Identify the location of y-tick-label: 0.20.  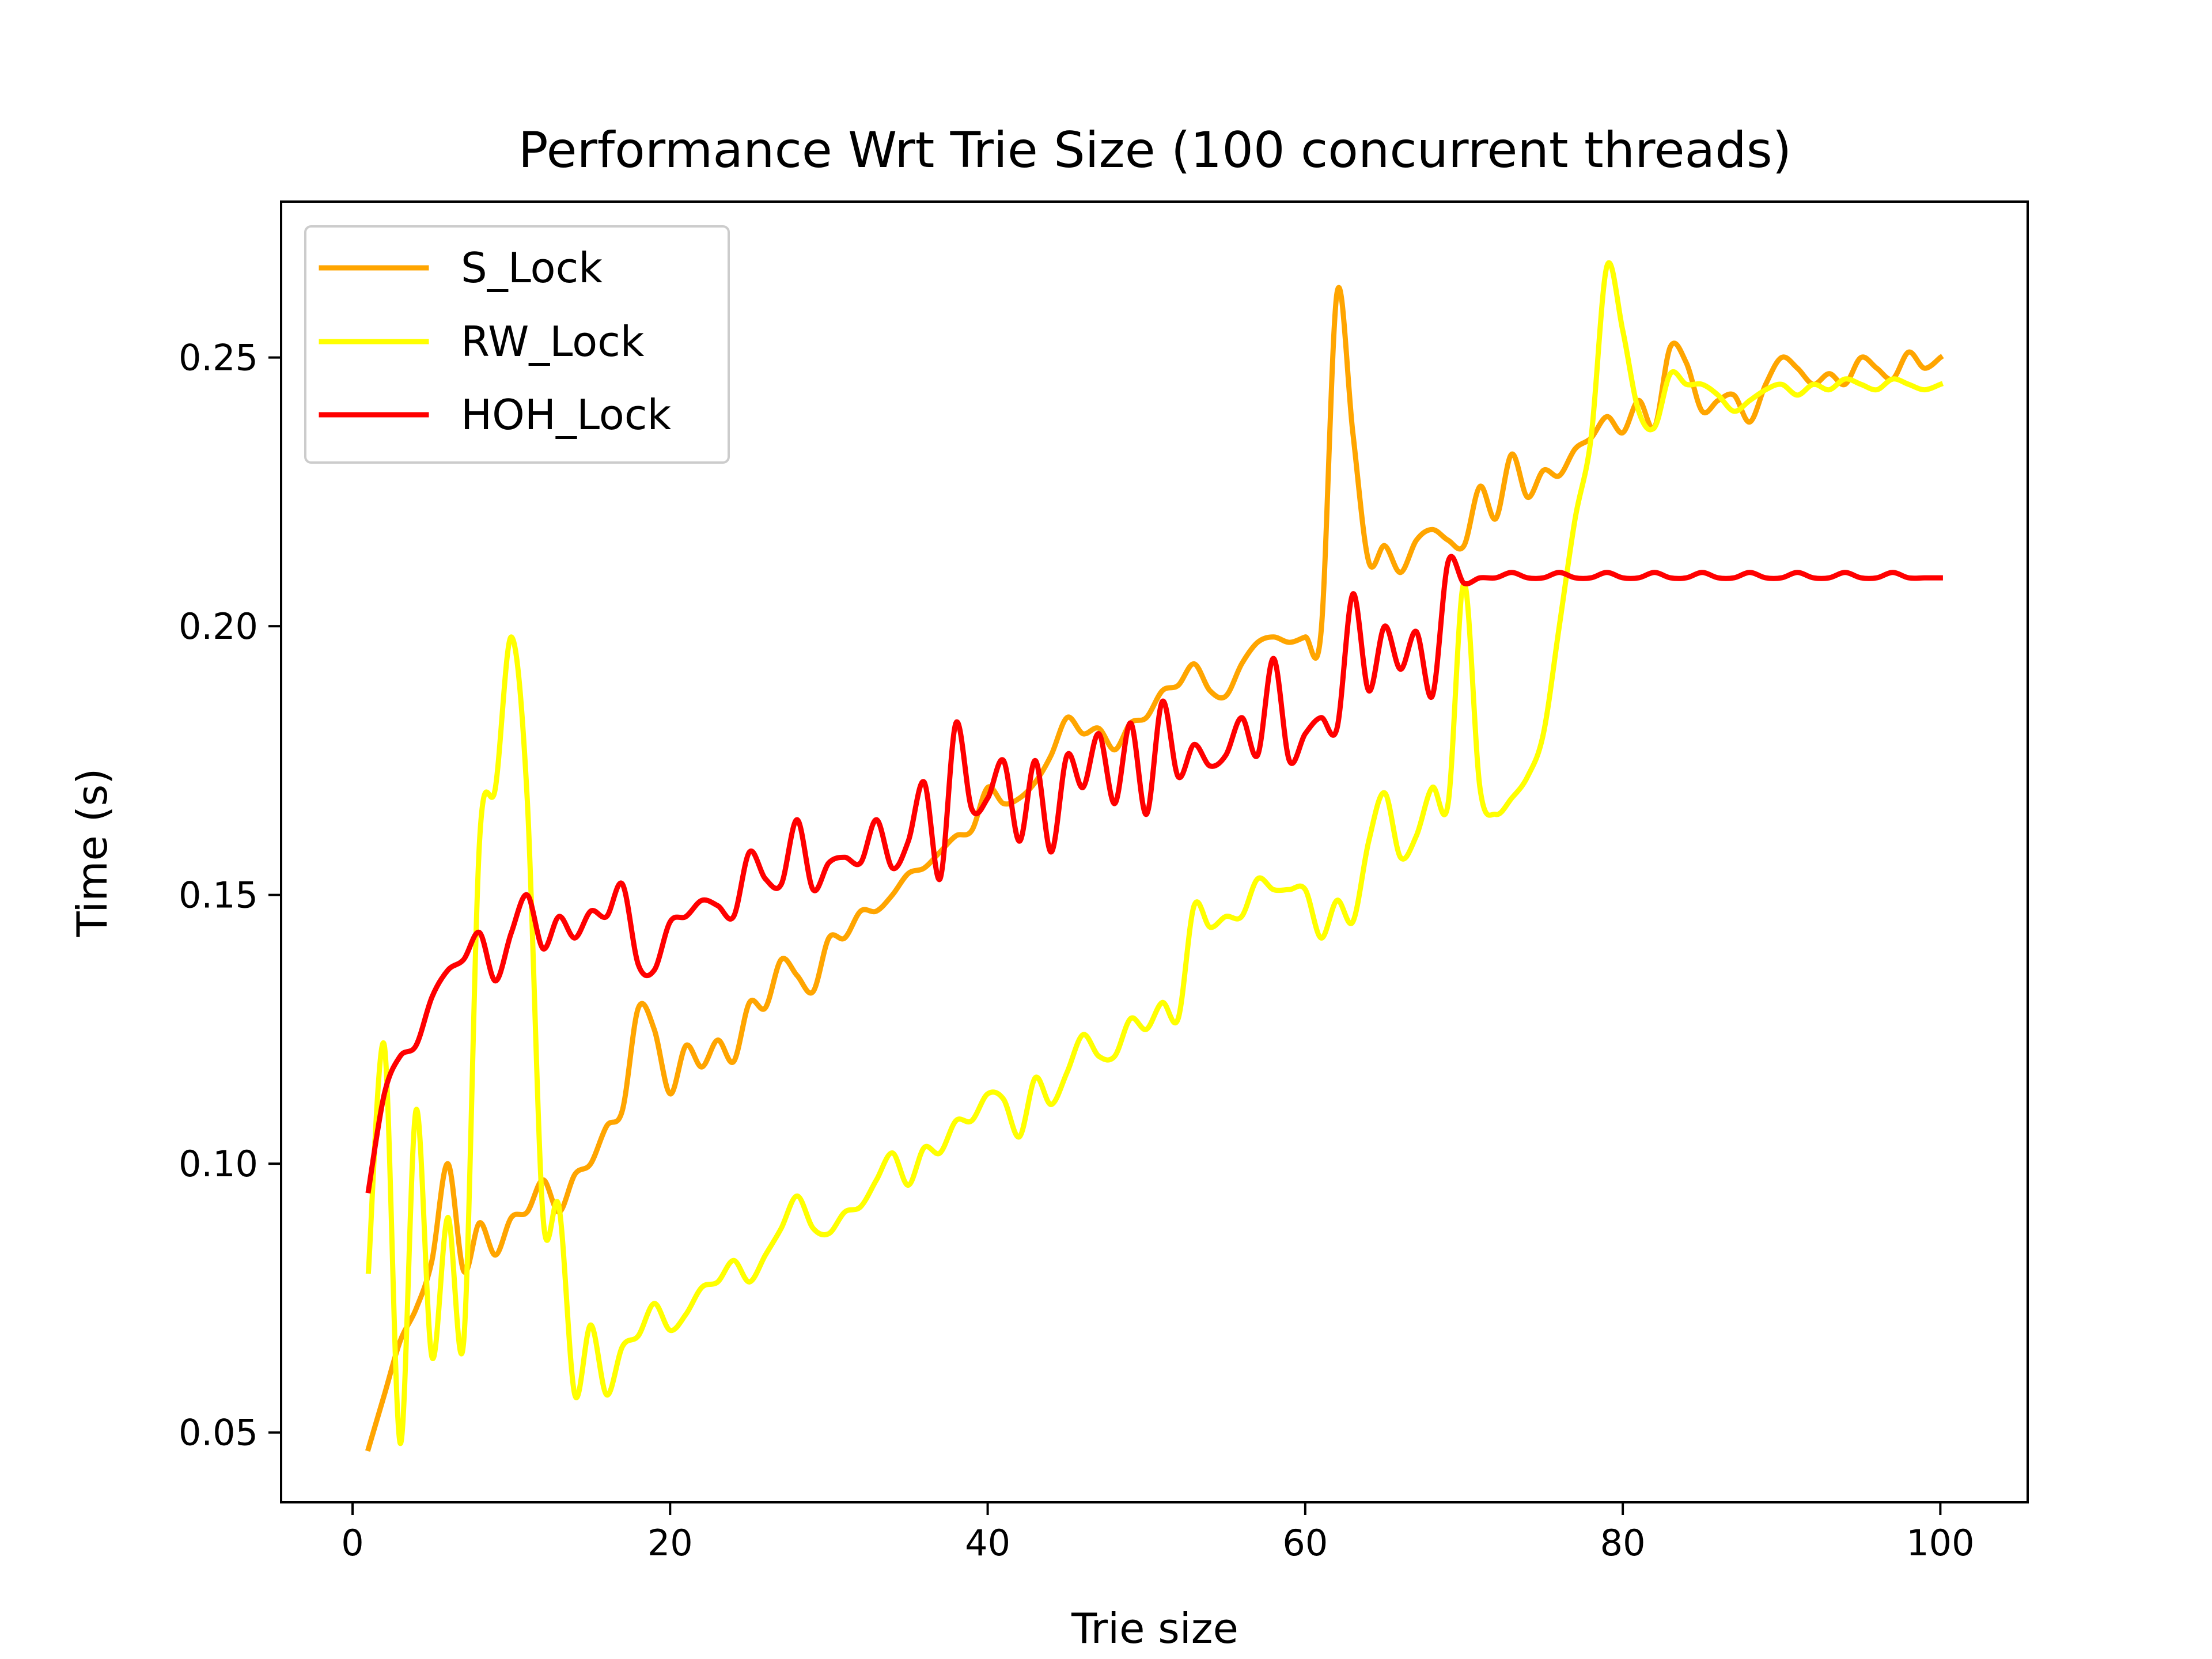
(218, 626).